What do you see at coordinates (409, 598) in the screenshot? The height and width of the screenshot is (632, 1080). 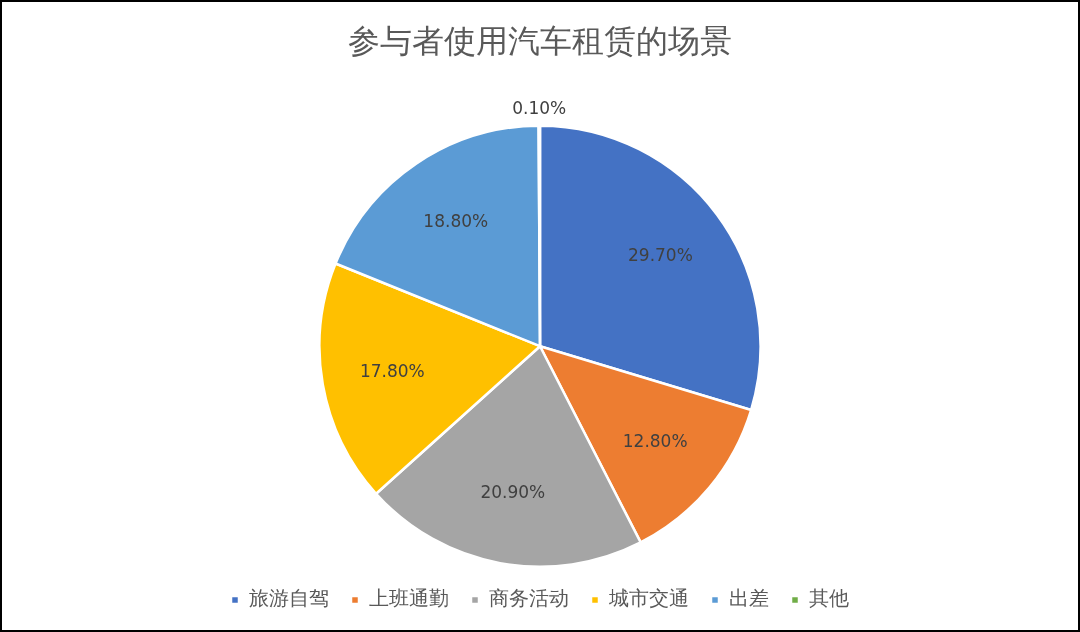 I see `legend-label: 上班通勤` at bounding box center [409, 598].